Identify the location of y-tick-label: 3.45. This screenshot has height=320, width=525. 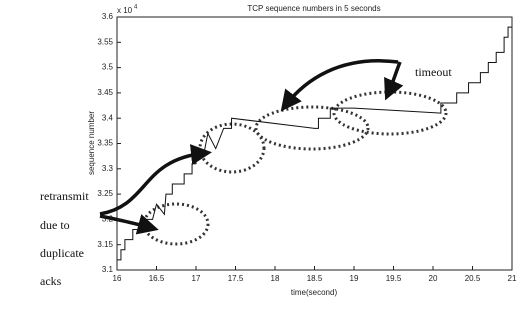
(105, 92).